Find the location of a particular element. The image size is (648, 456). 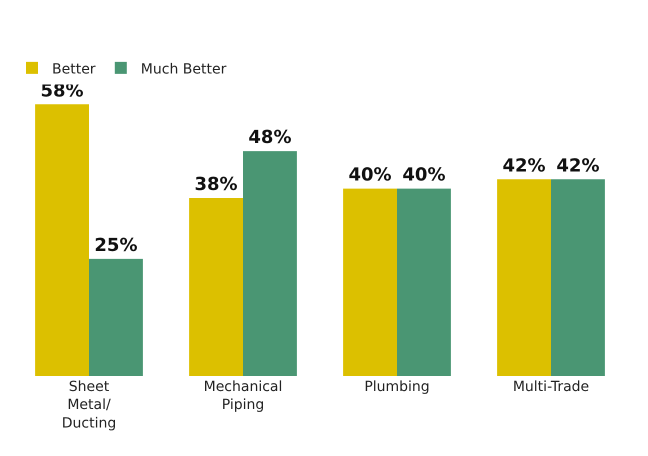

x-tick-label: Mechanical Piping is located at coordinates (243, 396).